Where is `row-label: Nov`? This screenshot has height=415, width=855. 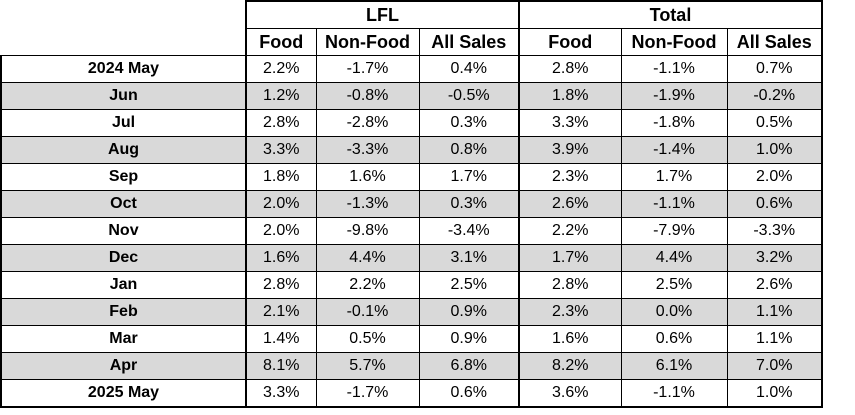
row-label: Nov is located at coordinates (123, 231).